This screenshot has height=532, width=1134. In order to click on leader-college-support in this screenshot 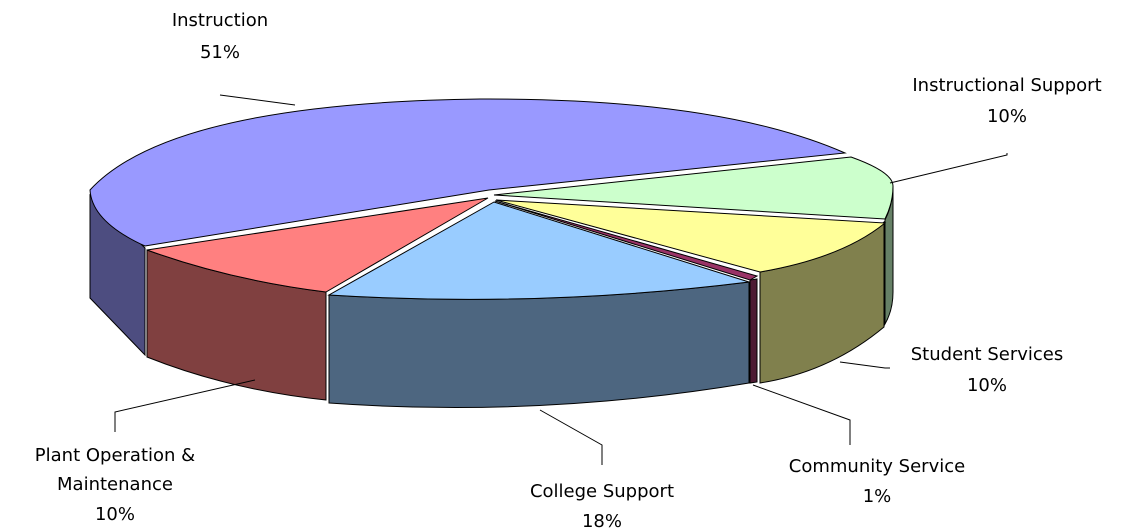, I will do `click(571, 437)`.